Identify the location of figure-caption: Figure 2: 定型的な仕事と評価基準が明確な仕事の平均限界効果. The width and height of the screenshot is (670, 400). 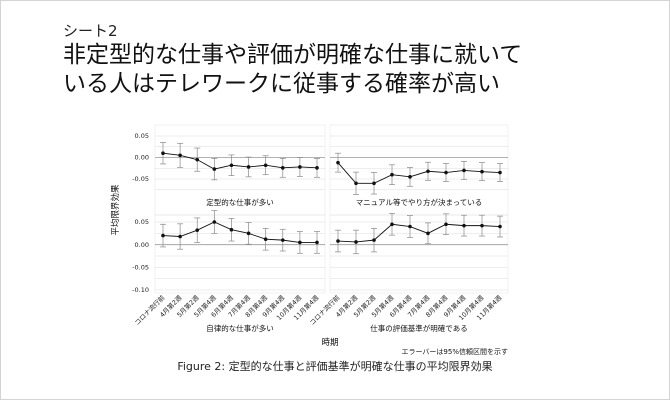
(334, 366).